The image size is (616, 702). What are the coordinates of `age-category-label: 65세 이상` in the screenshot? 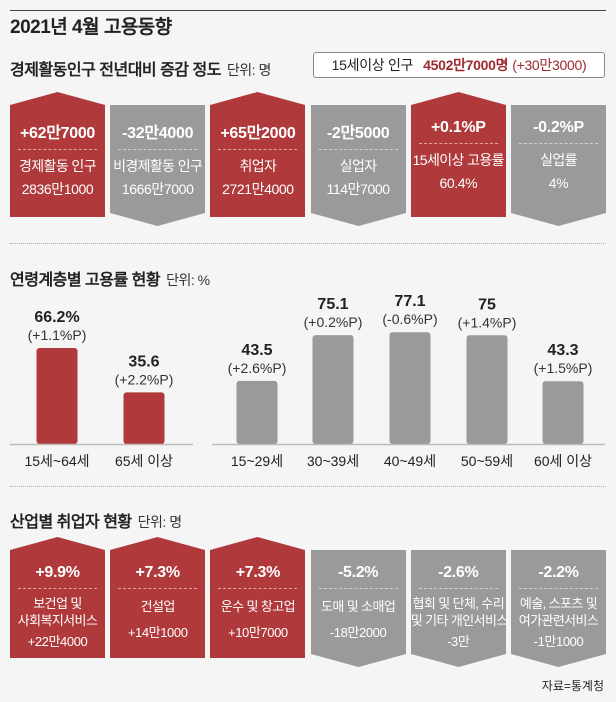 It's located at (144, 461).